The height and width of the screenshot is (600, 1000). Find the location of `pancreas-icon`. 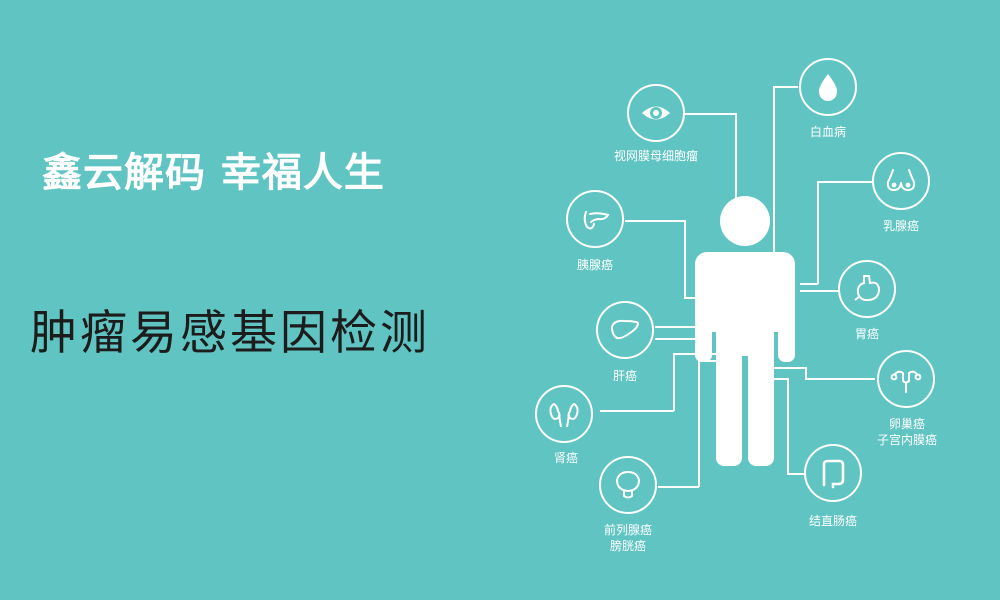

pancreas-icon is located at coordinates (596, 220).